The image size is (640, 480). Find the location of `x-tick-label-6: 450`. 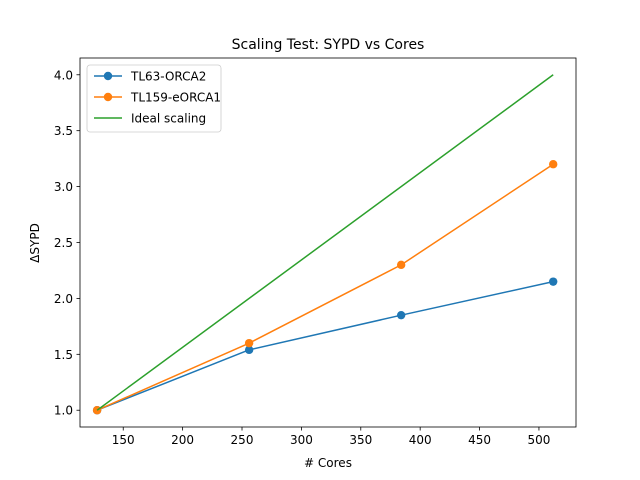

x-tick-label-6: 450 is located at coordinates (479, 440).